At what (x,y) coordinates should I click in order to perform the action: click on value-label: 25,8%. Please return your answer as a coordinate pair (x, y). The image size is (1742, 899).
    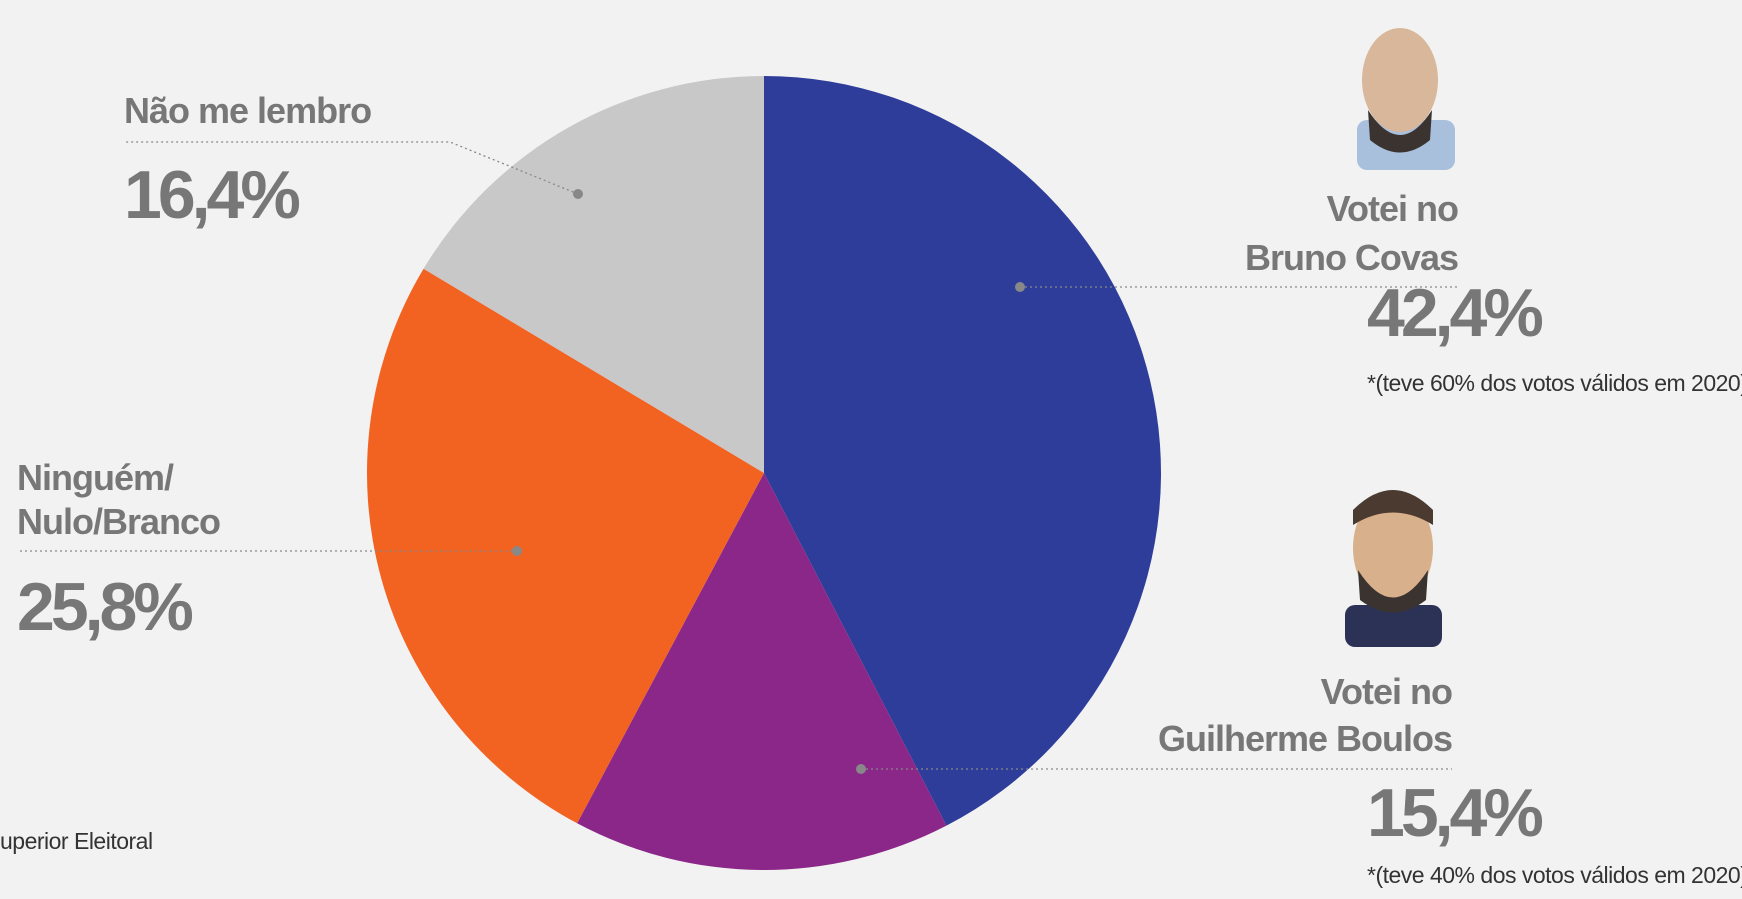
    Looking at the image, I should click on (104, 607).